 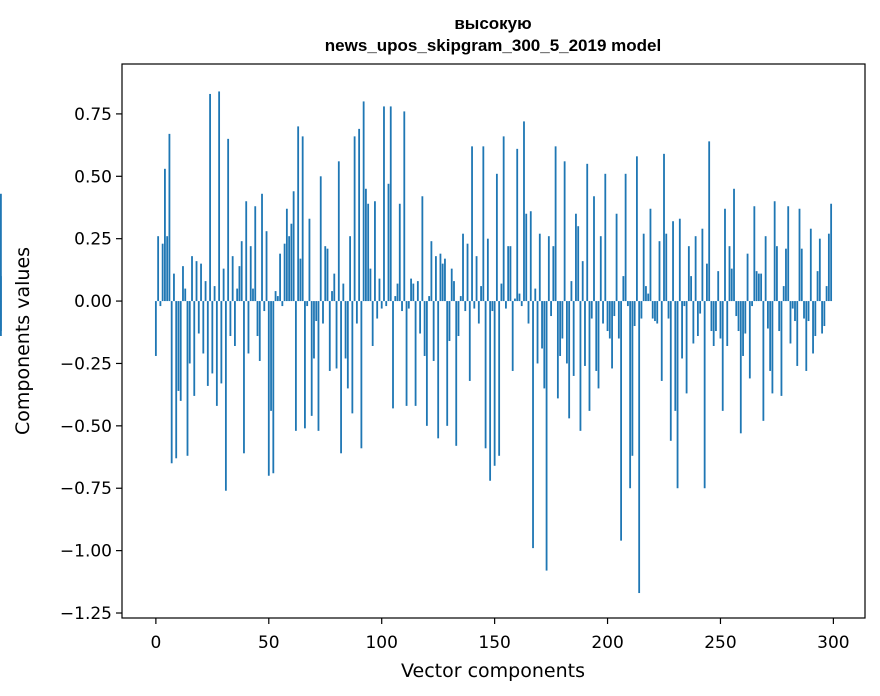 I want to click on chart-title-line1: высокую, so click(x=492, y=23).